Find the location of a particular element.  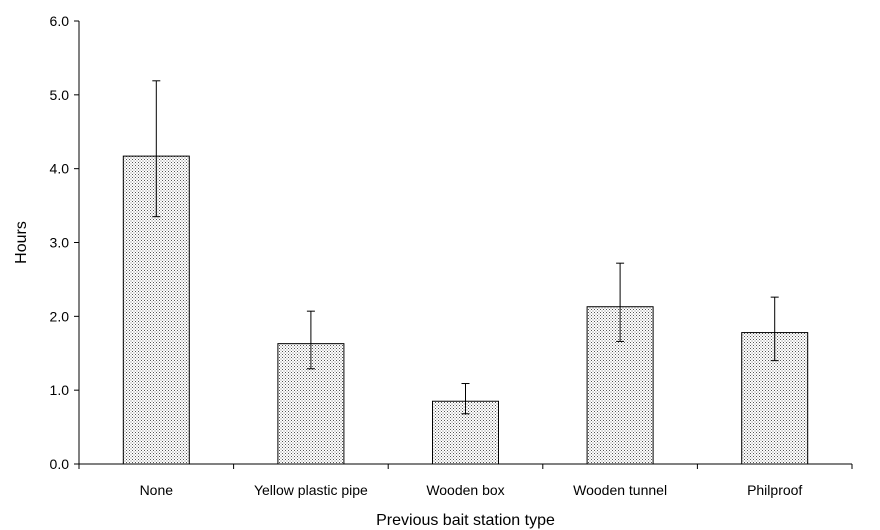

y-tick-label: 0.0 is located at coordinates (60, 464).